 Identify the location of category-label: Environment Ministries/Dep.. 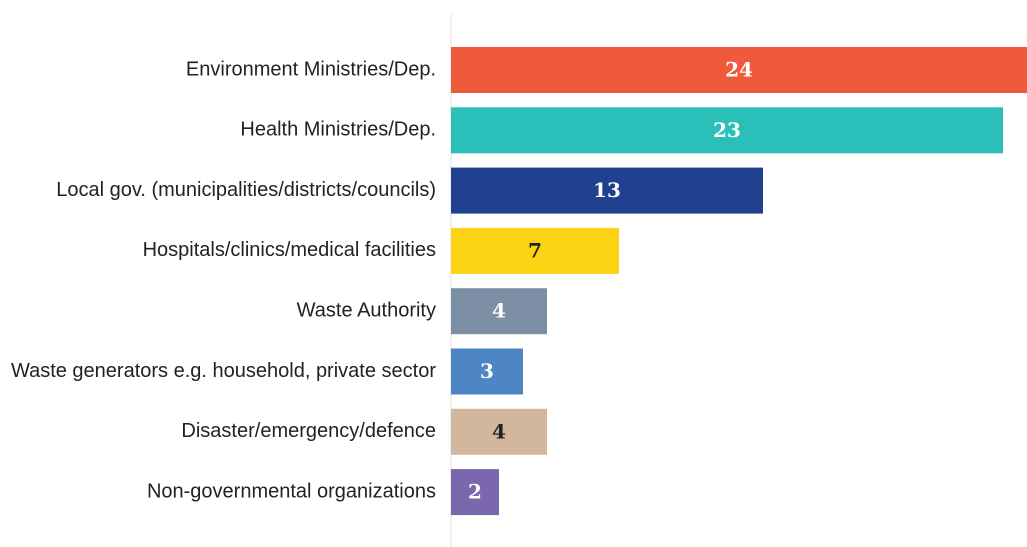
(311, 69).